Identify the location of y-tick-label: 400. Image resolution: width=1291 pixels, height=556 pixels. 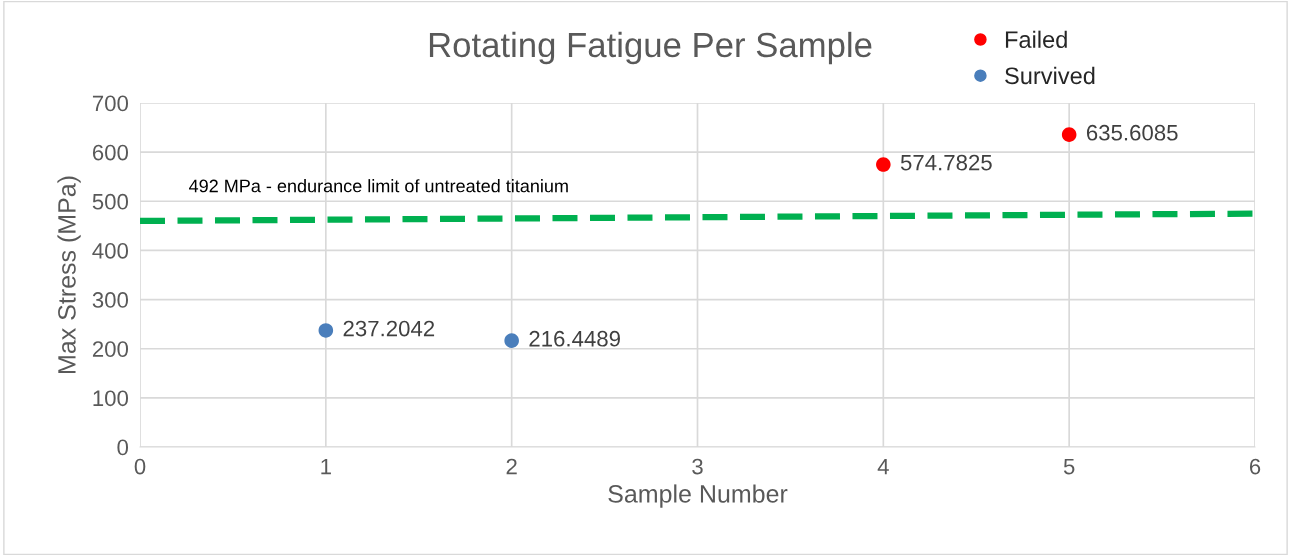
(110, 250).